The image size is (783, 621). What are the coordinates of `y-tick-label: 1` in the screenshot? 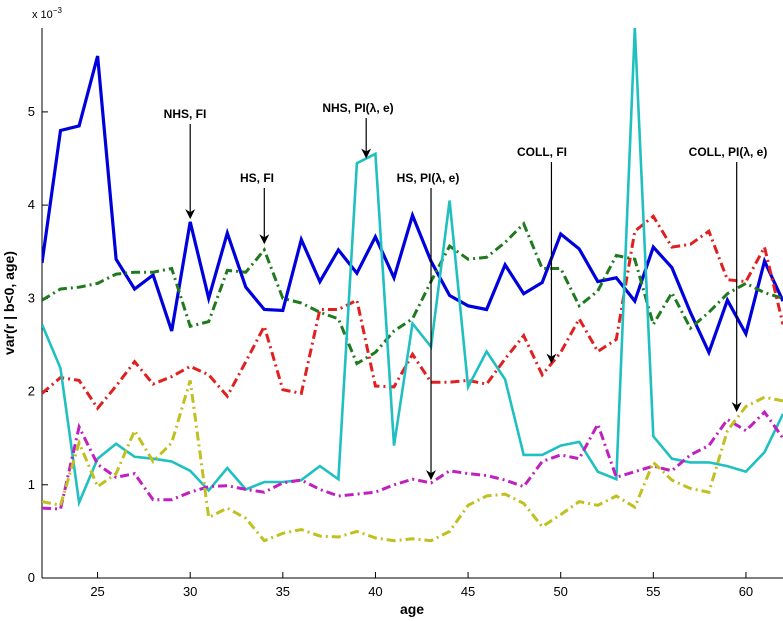 It's located at (31, 484).